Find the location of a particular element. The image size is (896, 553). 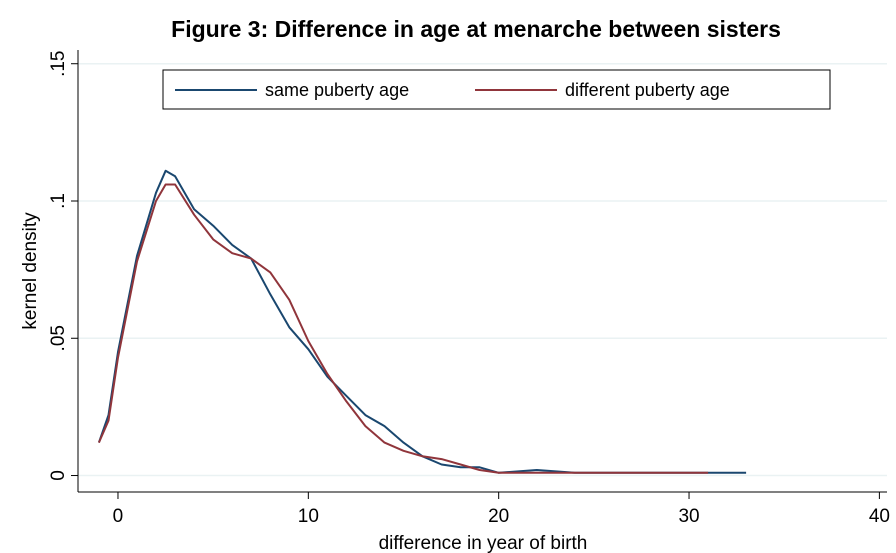

x-tick-label: 40 is located at coordinates (879, 516).